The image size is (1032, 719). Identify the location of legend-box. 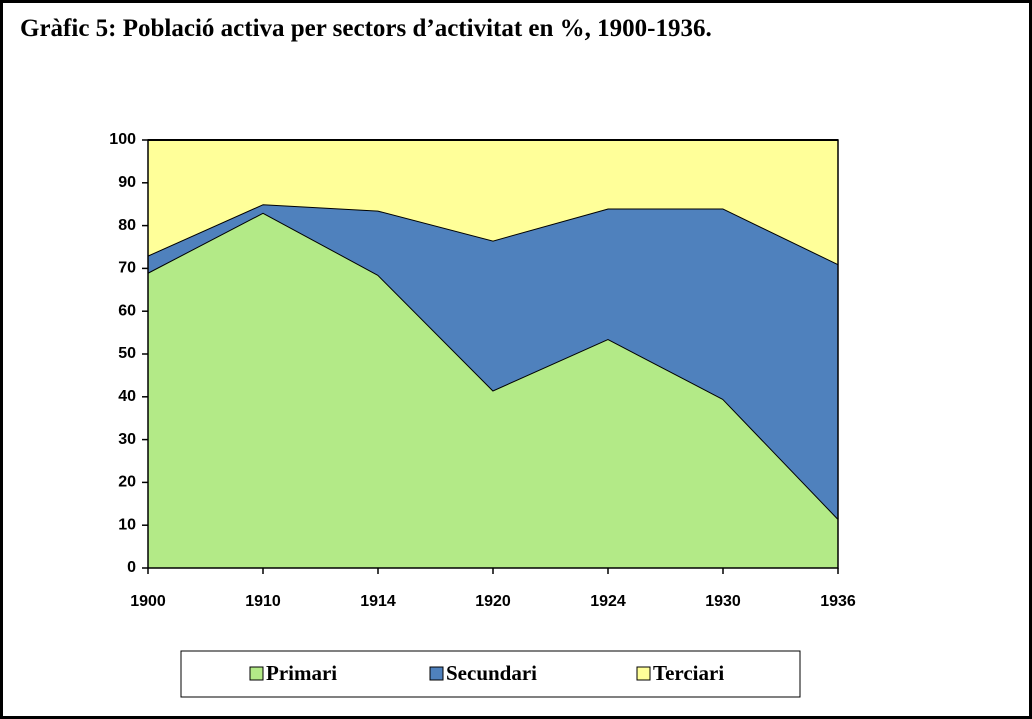
(490, 674).